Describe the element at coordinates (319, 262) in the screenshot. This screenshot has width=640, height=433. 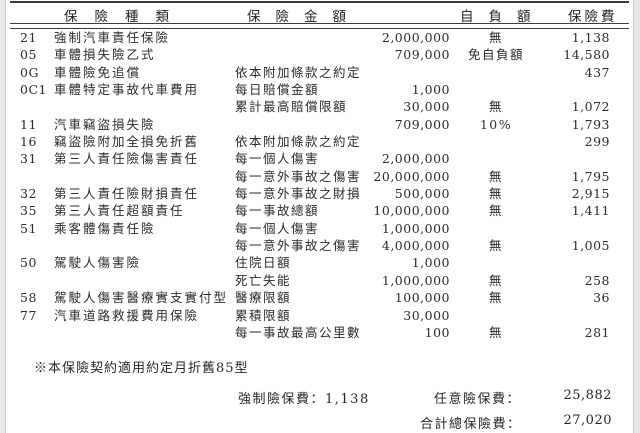
I see `table-row: 50 駕駛人傷害險 住院日額 1,000` at that location.